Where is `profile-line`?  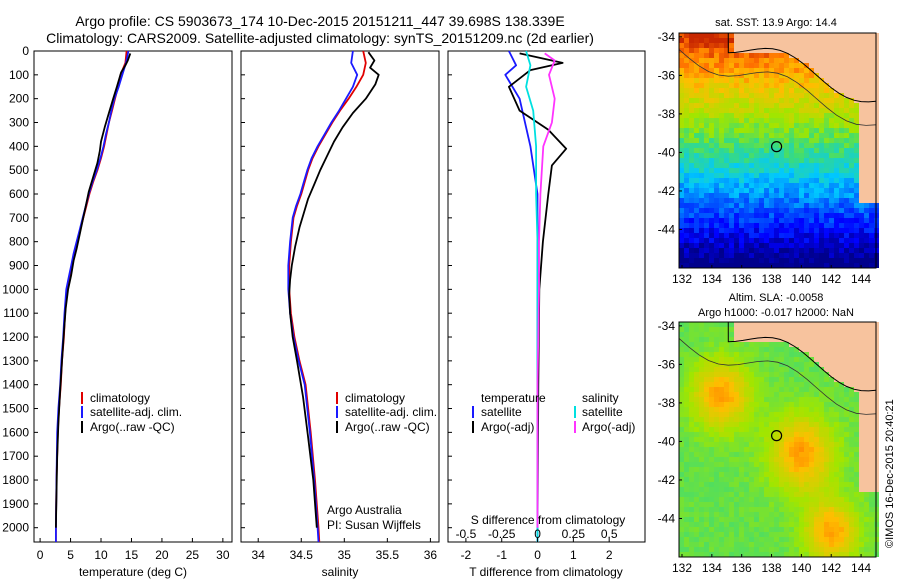 profile-line is located at coordinates (546, 290).